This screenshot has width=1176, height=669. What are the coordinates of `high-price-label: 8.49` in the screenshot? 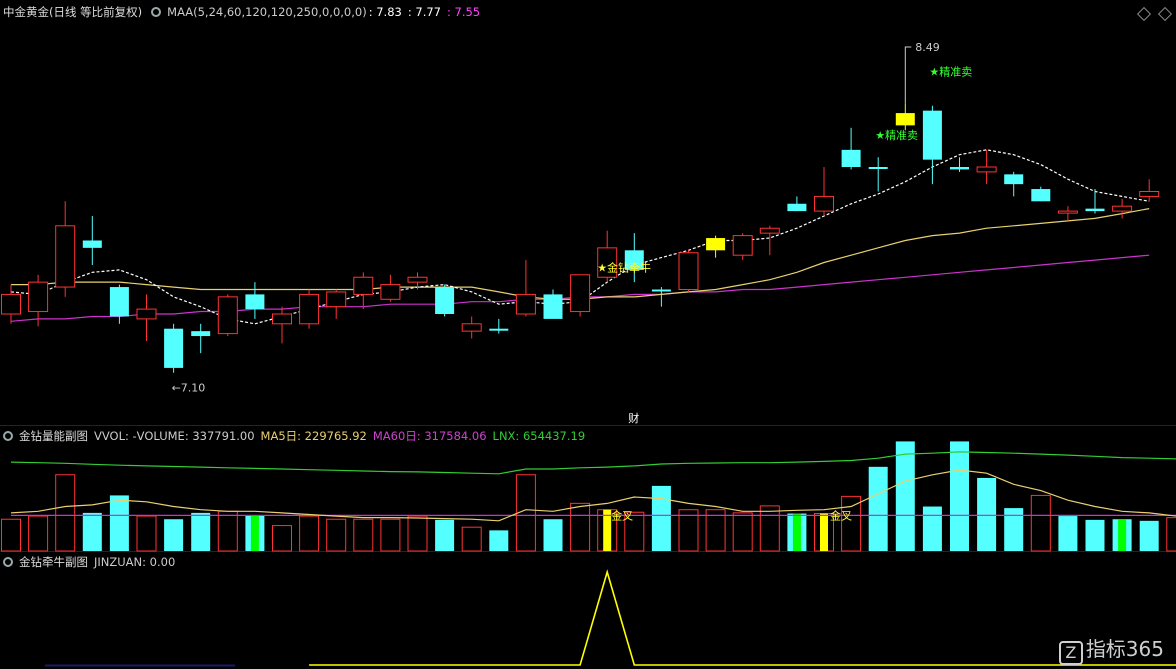 It's located at (927, 47).